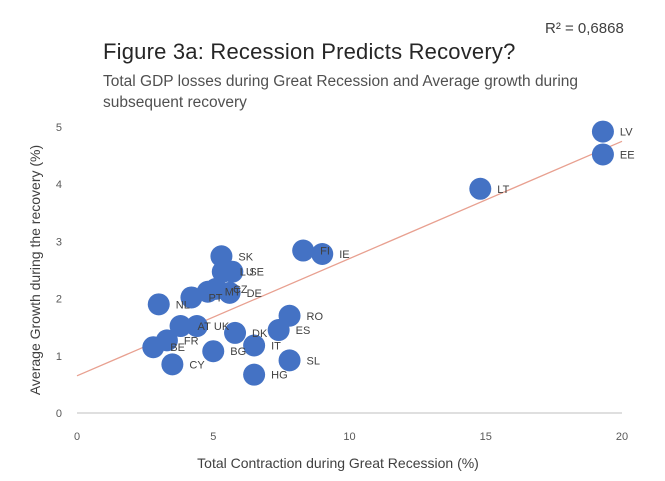  I want to click on point-label-mt: MT, so click(233, 293).